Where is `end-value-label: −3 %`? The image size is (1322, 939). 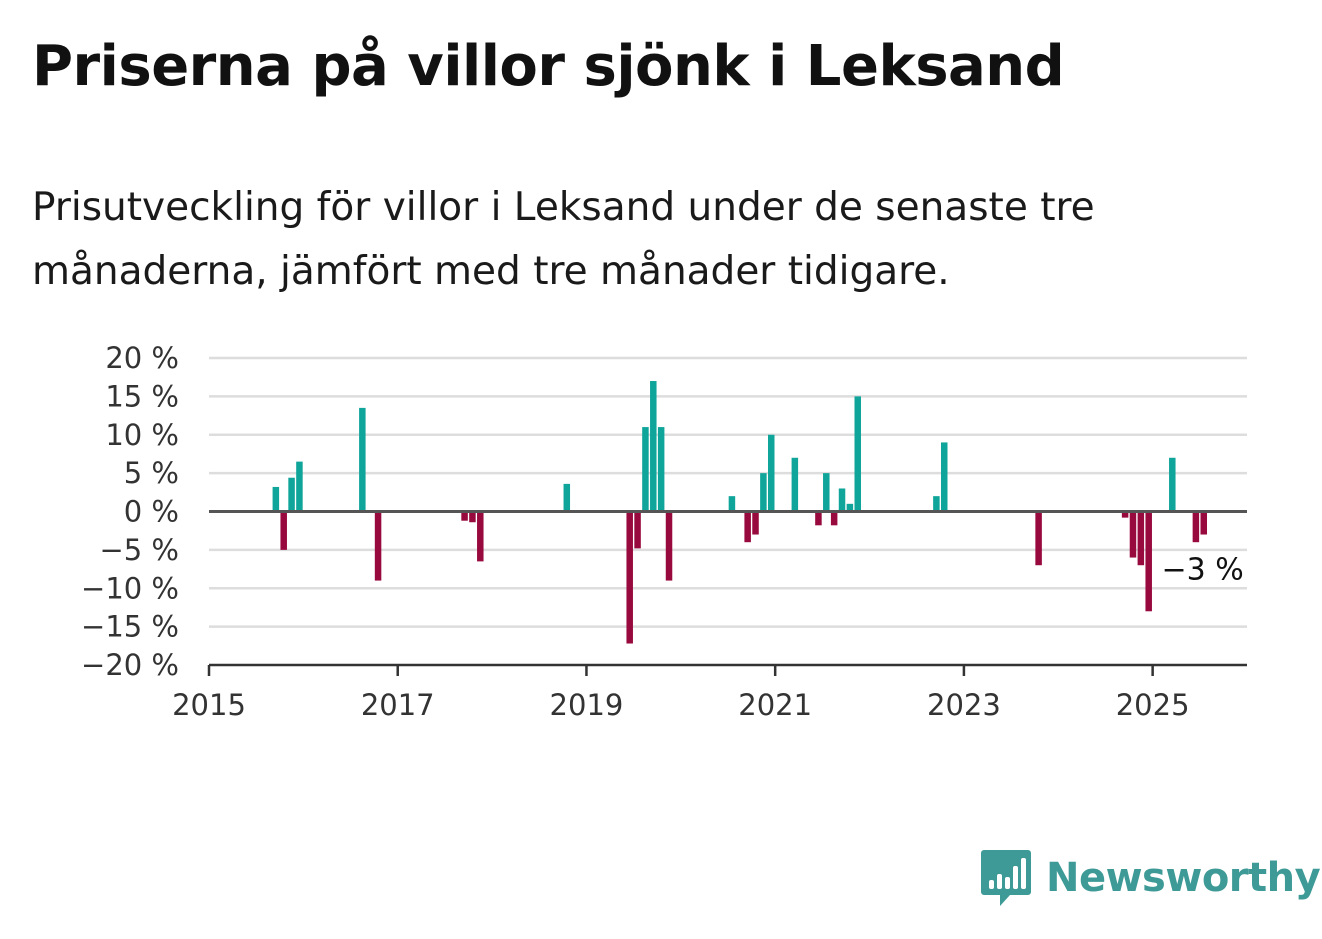
end-value-label: −3 % is located at coordinates (1202, 570).